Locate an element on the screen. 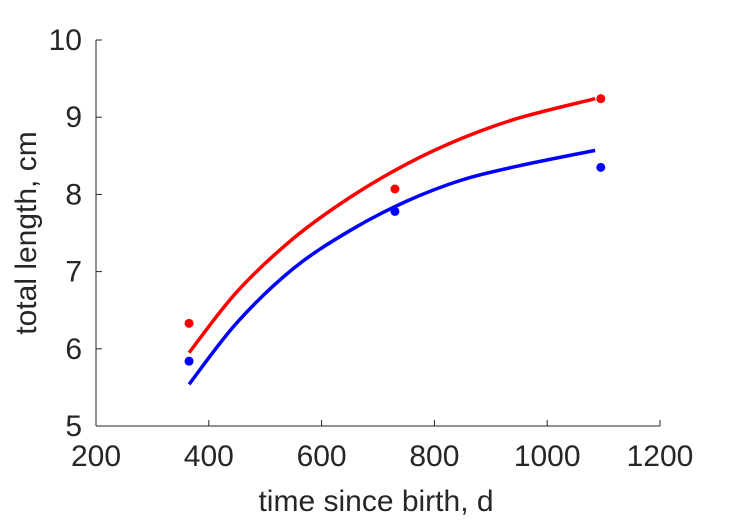 The width and height of the screenshot is (729, 521). y-axis-label: total length, cm is located at coordinates (26, 232).